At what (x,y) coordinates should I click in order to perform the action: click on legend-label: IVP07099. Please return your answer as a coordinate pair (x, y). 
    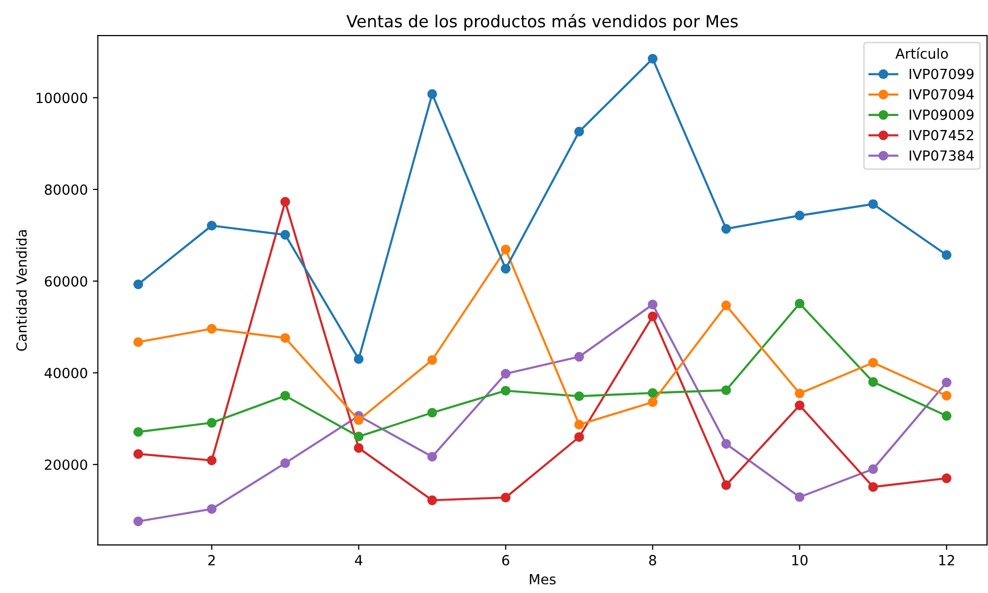
    Looking at the image, I should click on (942, 74).